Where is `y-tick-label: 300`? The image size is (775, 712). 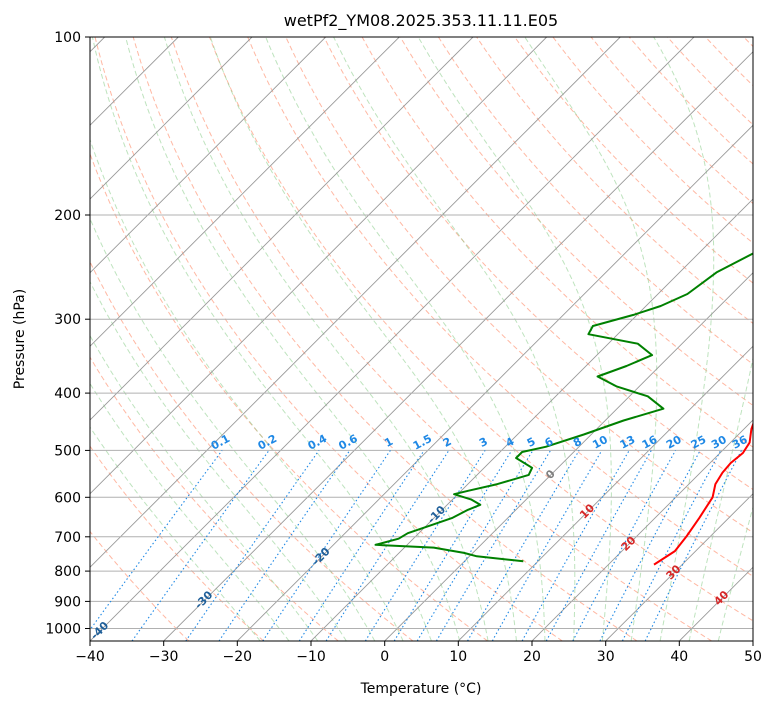 y-tick-label: 300 is located at coordinates (67, 320).